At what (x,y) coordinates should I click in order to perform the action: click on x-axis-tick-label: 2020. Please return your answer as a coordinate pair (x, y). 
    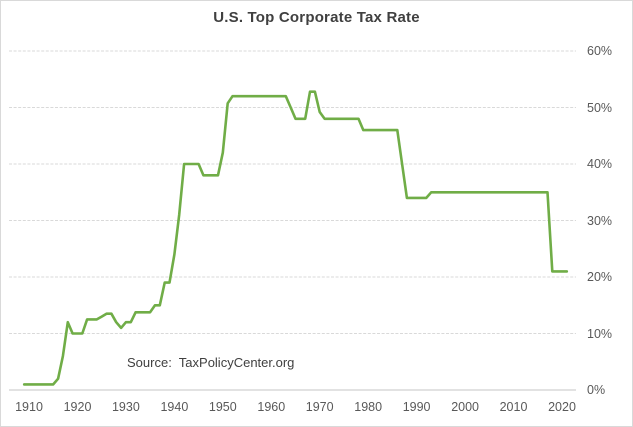
    Looking at the image, I should click on (562, 407).